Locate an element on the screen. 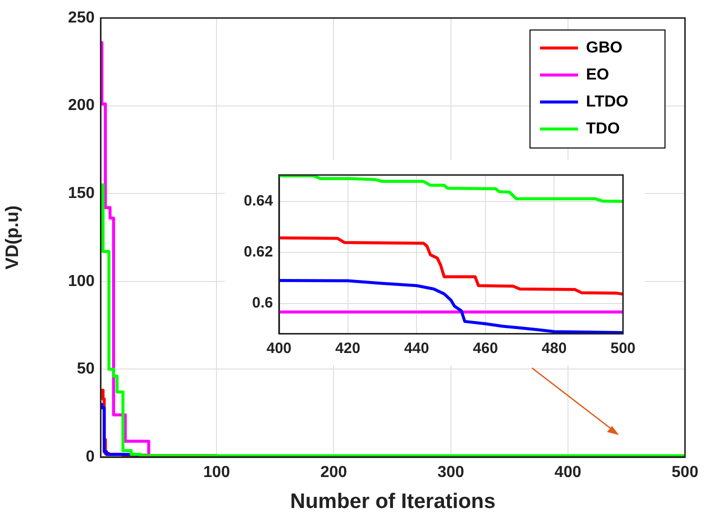  x-tick-label: 480 is located at coordinates (554, 348).